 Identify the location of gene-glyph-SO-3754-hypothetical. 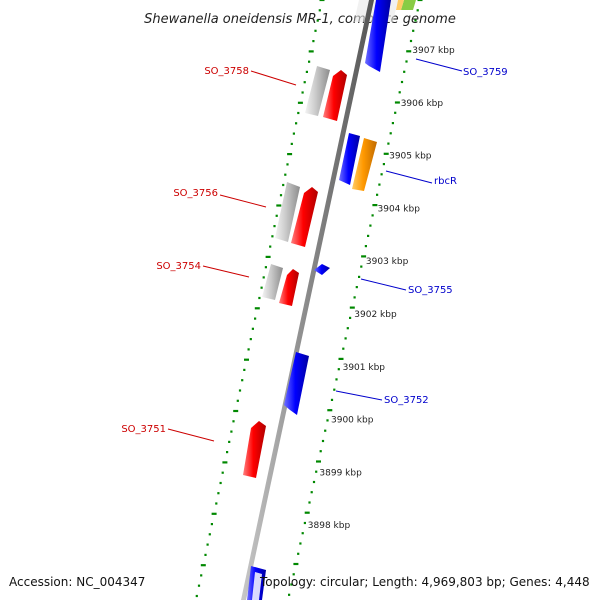
(272, 282).